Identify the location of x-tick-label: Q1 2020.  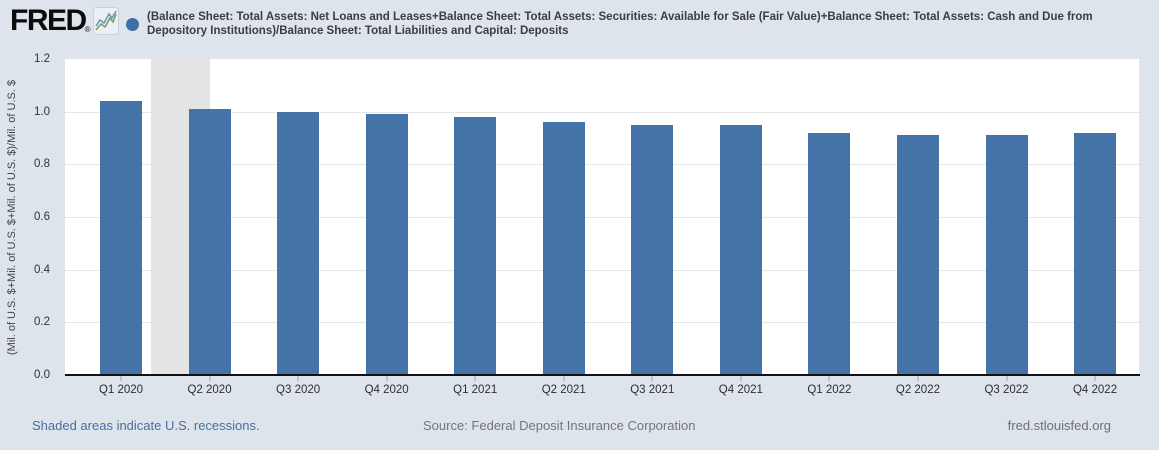
(121, 390).